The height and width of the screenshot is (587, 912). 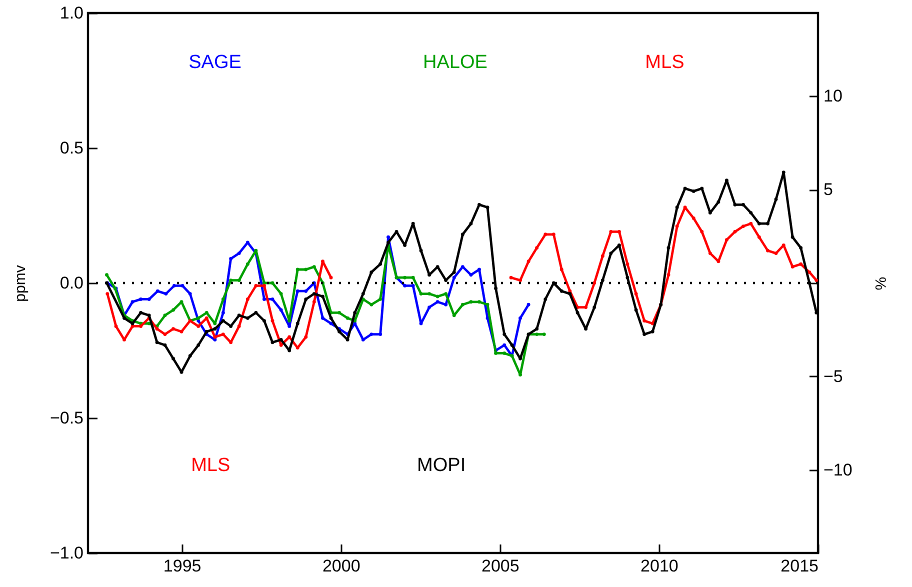 What do you see at coordinates (72, 283) in the screenshot?
I see `y-tick-label: 0.0` at bounding box center [72, 283].